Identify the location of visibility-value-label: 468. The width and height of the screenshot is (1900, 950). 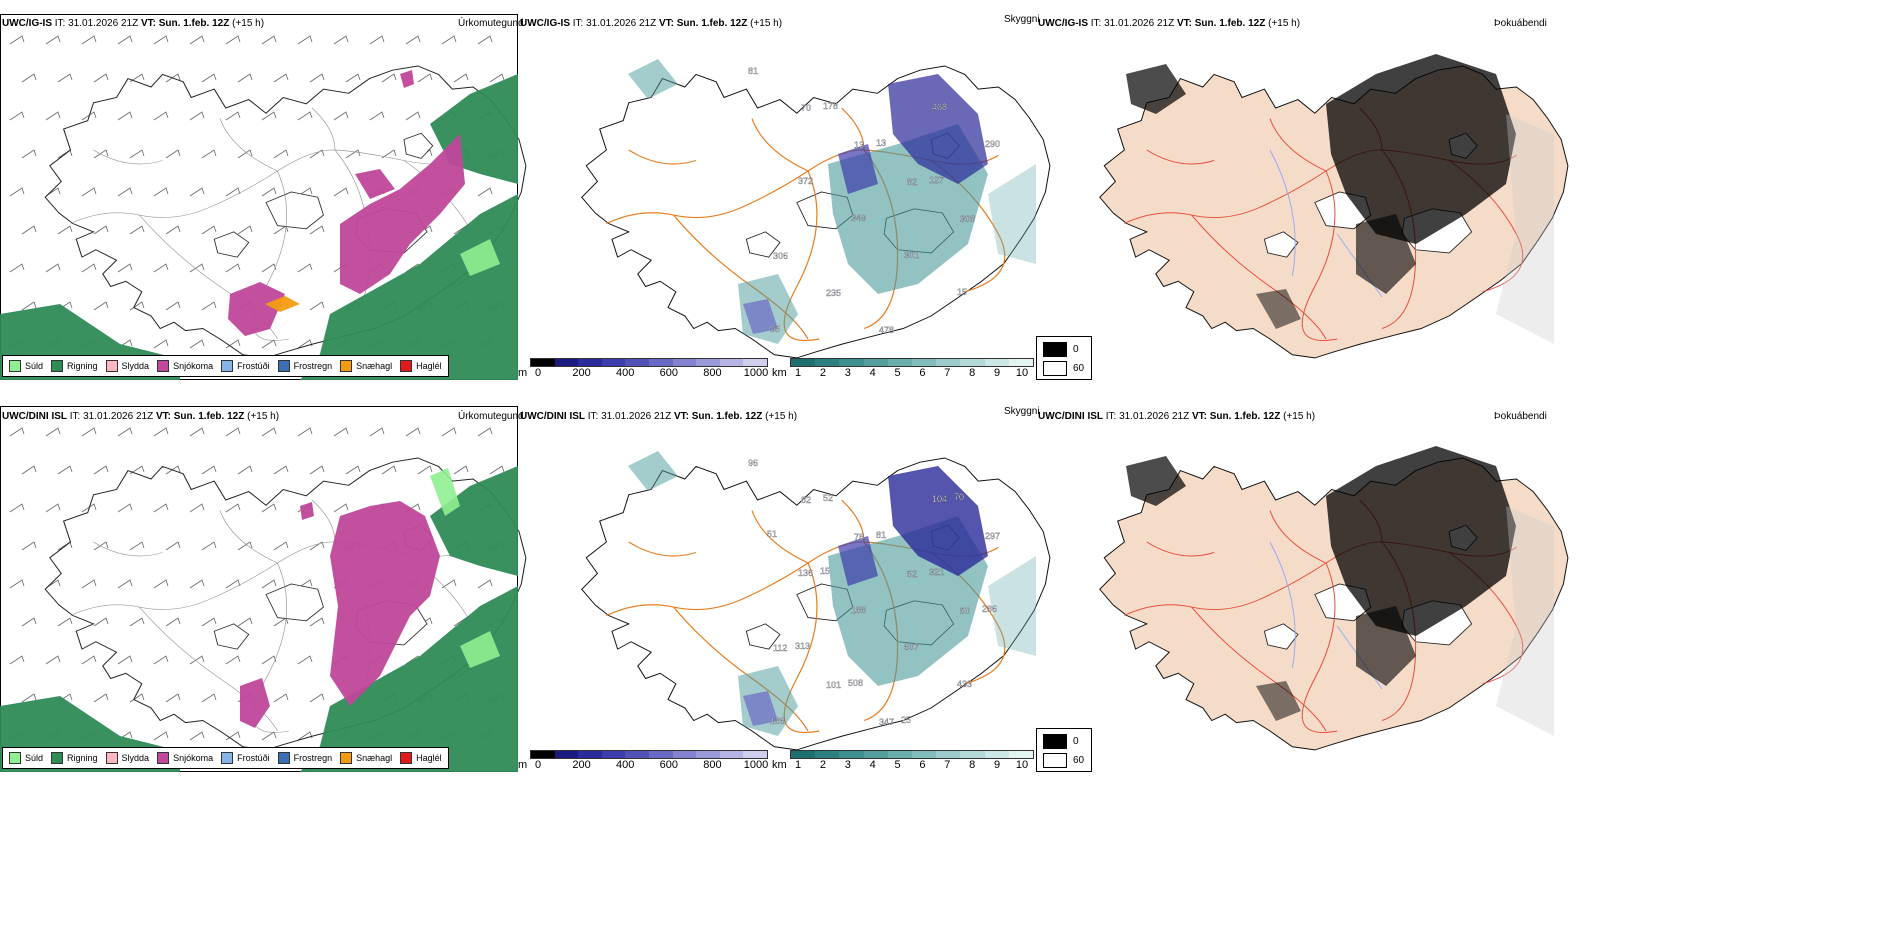
(939, 107).